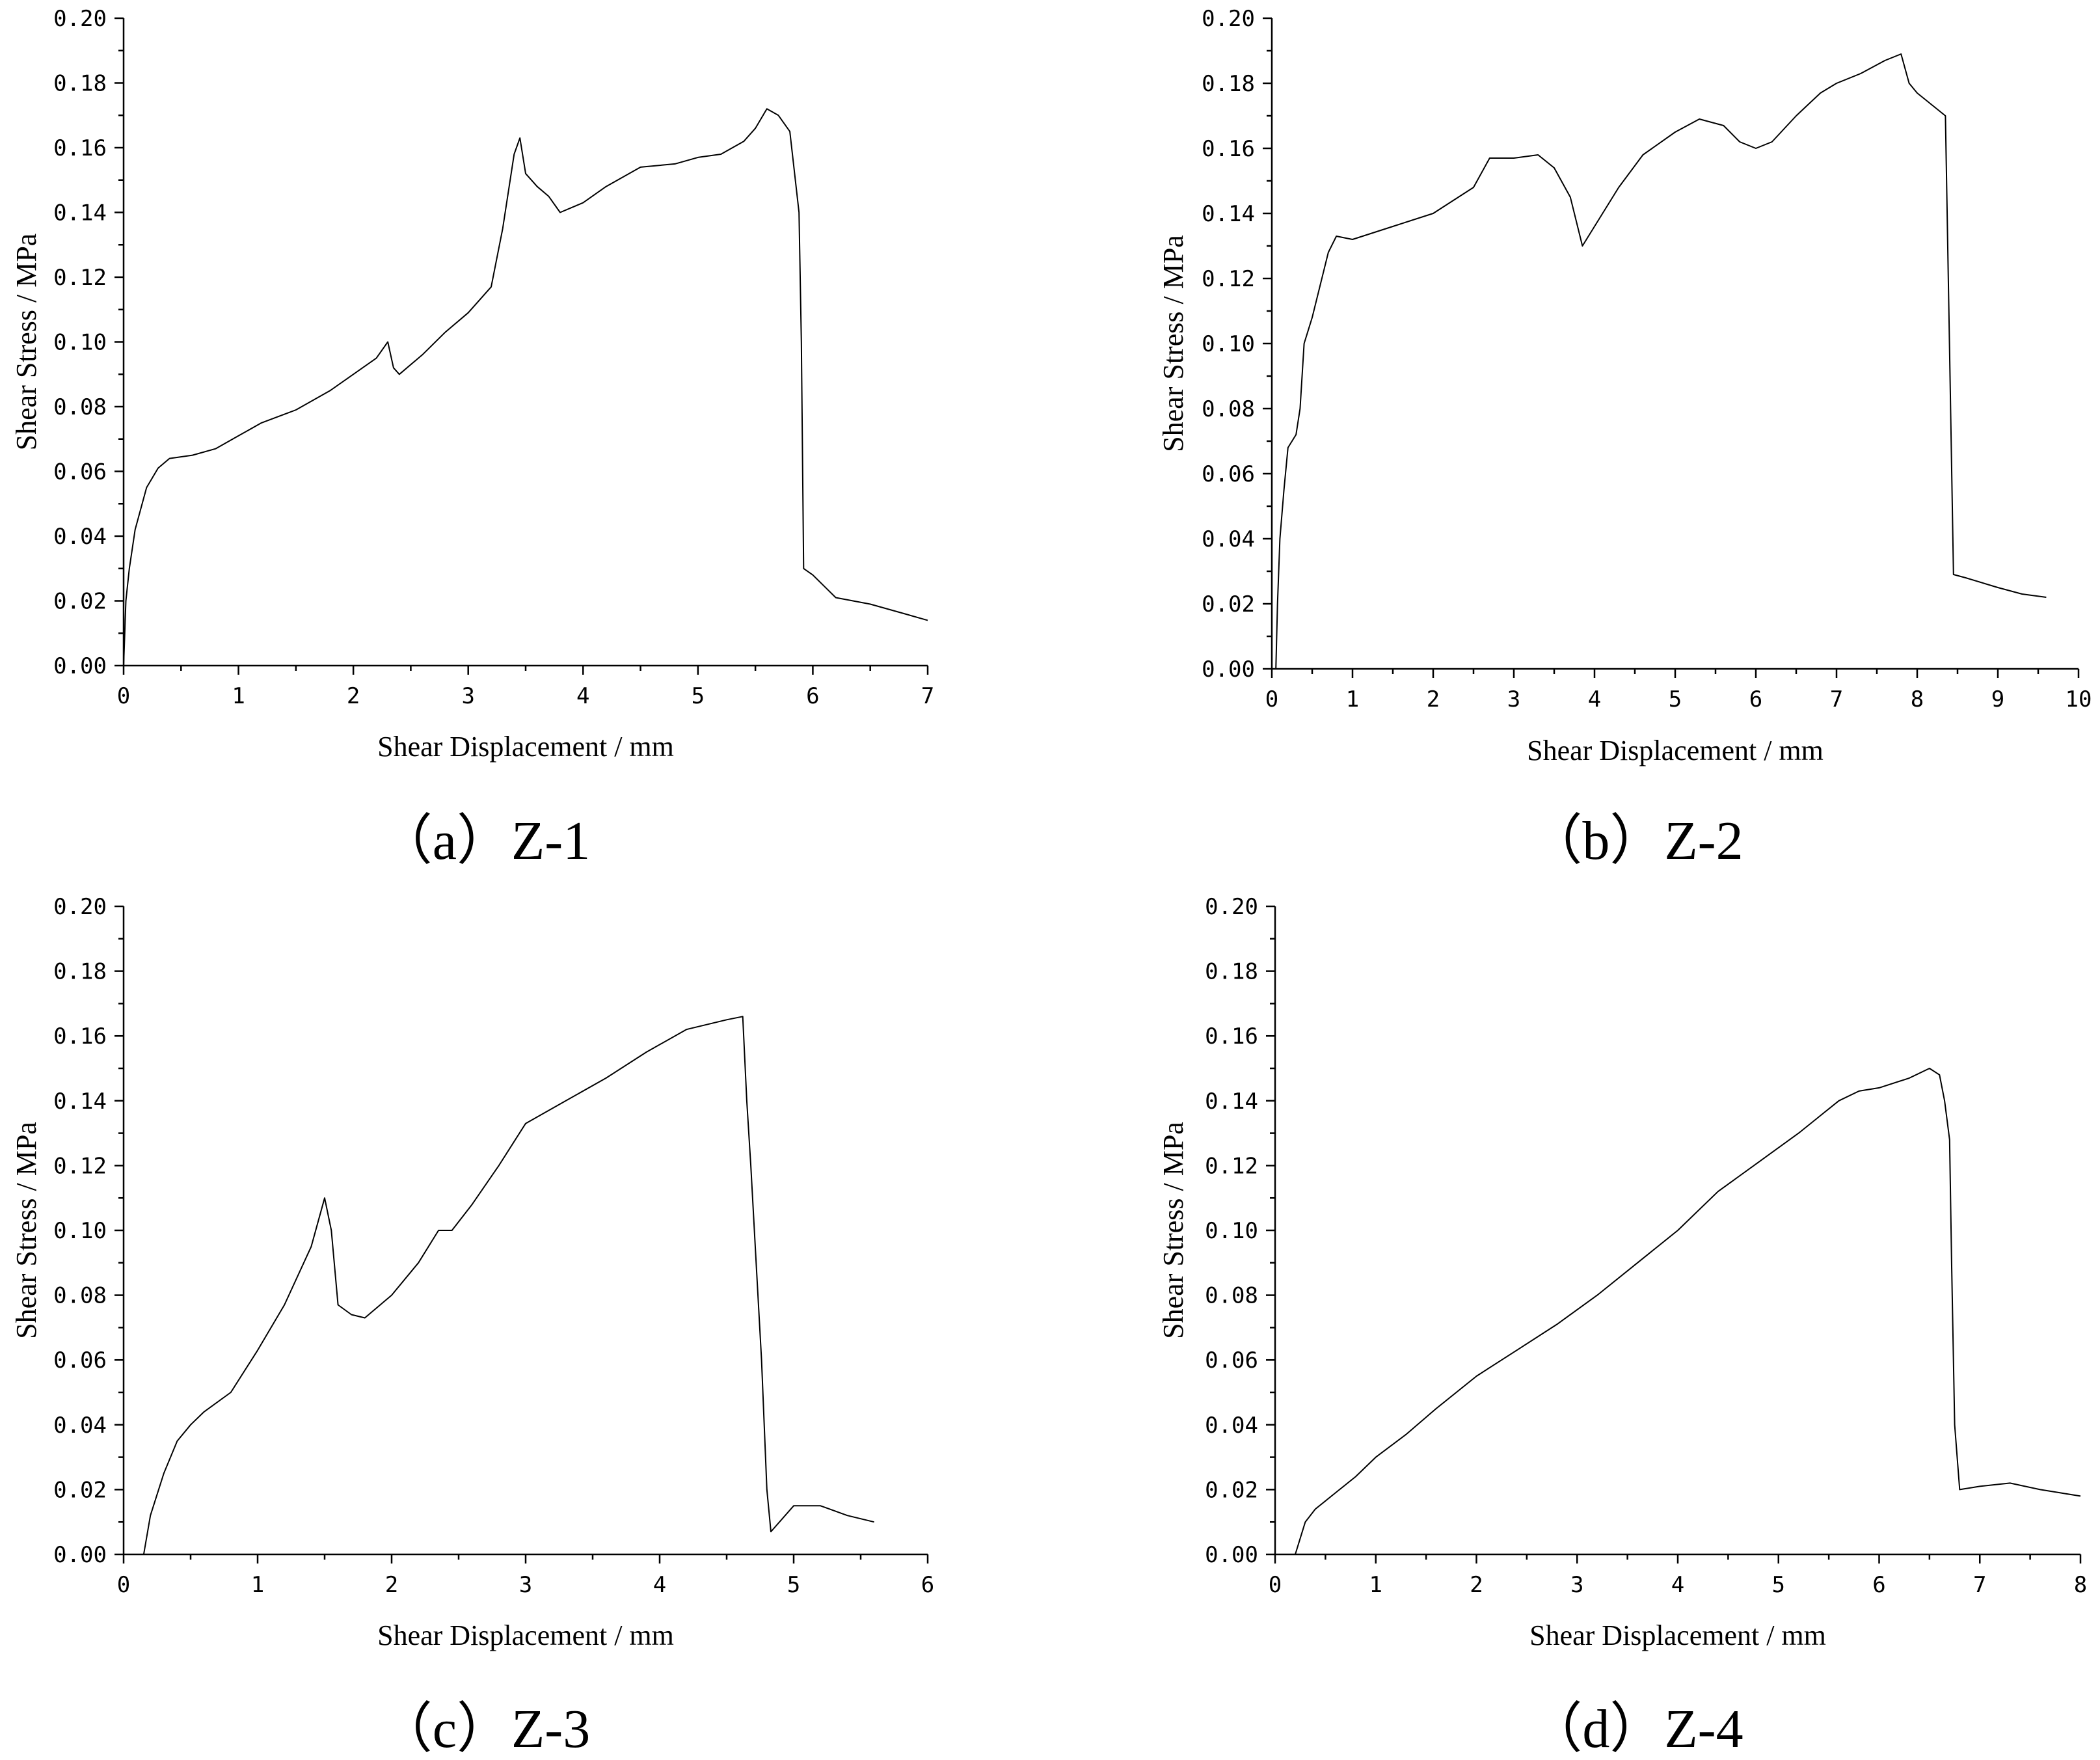 The width and height of the screenshot is (2100, 1760). I want to click on x-tick-label: 10, so click(2079, 699).